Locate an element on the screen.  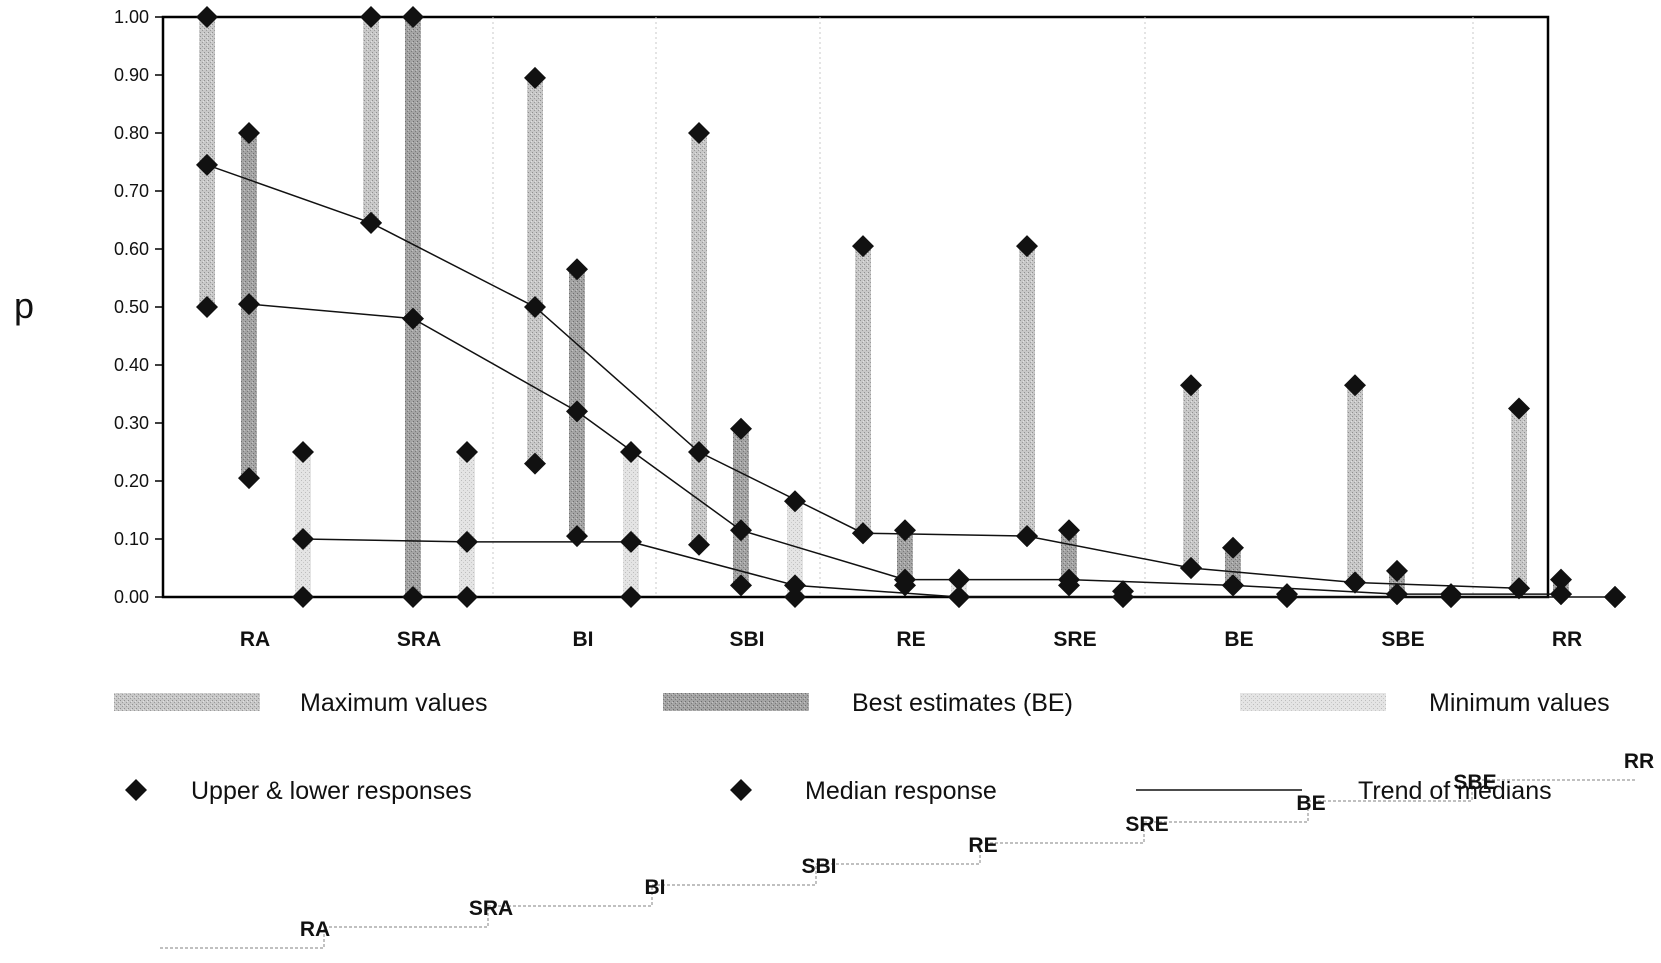
y-tick-label: 0.20 is located at coordinates (131, 481).